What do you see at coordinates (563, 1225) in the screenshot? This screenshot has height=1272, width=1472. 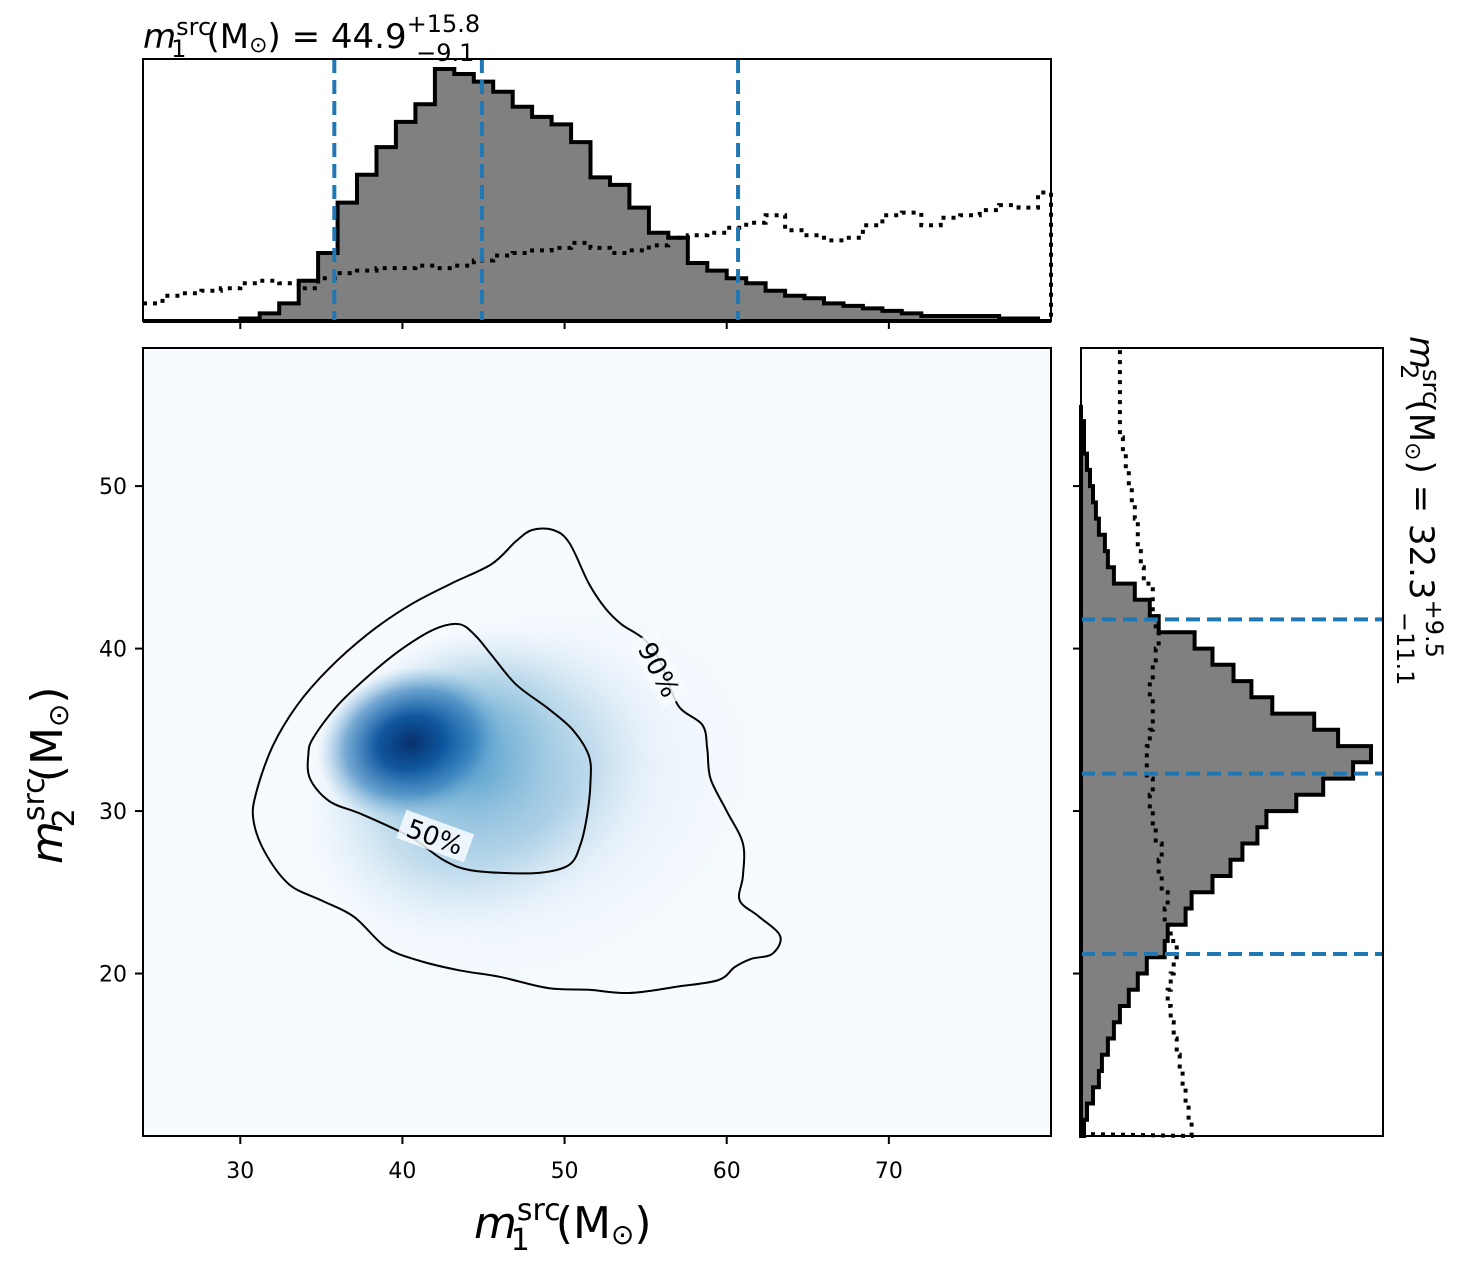 I see `x-axis-label: msrc 1 (M⊙)` at bounding box center [563, 1225].